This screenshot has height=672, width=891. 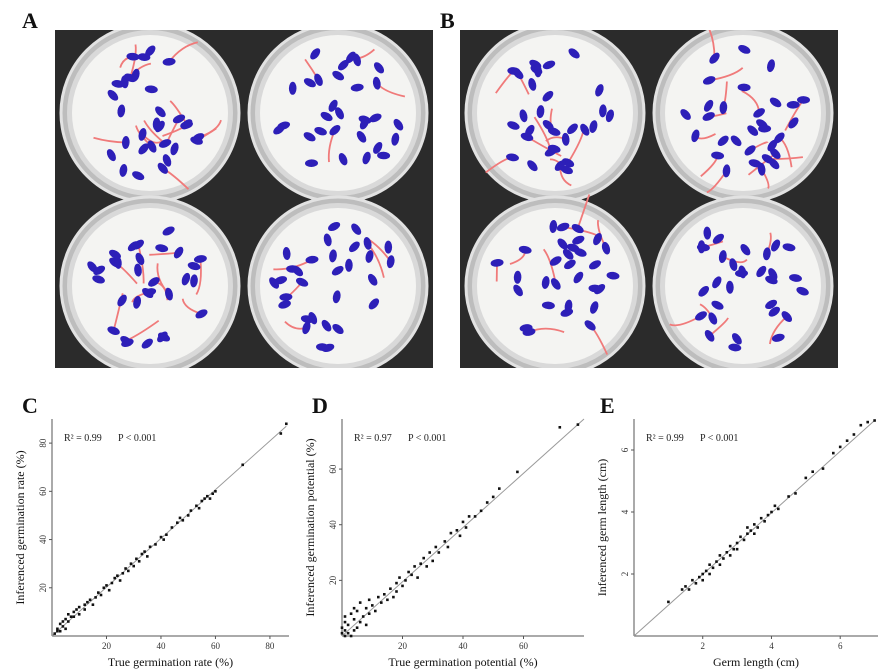 I want to click on x-tick-label: 60, so click(x=216, y=646).